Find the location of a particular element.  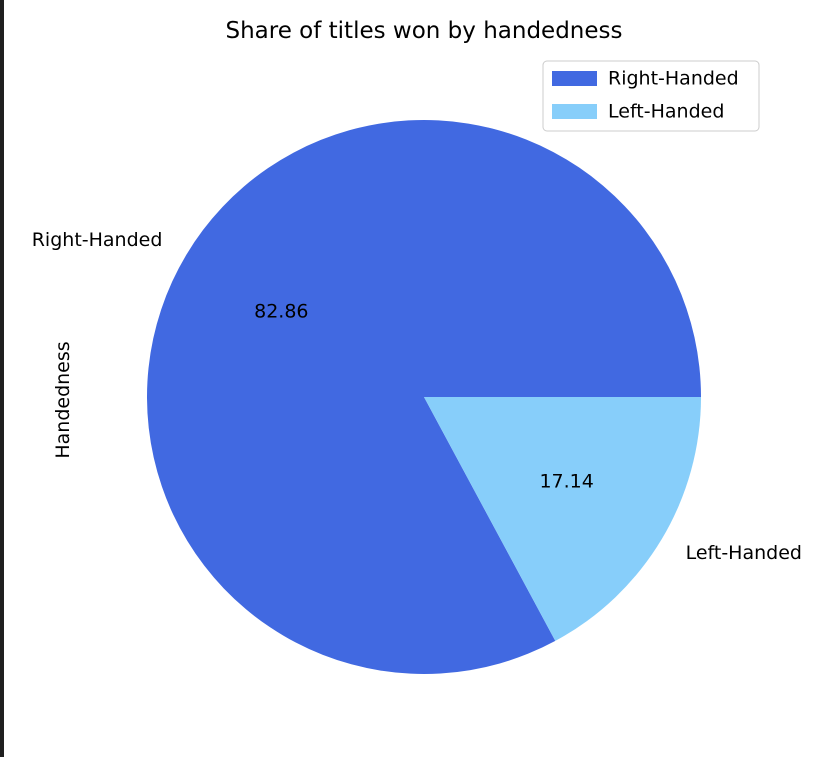

y-axis-label: Handedness is located at coordinates (63, 399).